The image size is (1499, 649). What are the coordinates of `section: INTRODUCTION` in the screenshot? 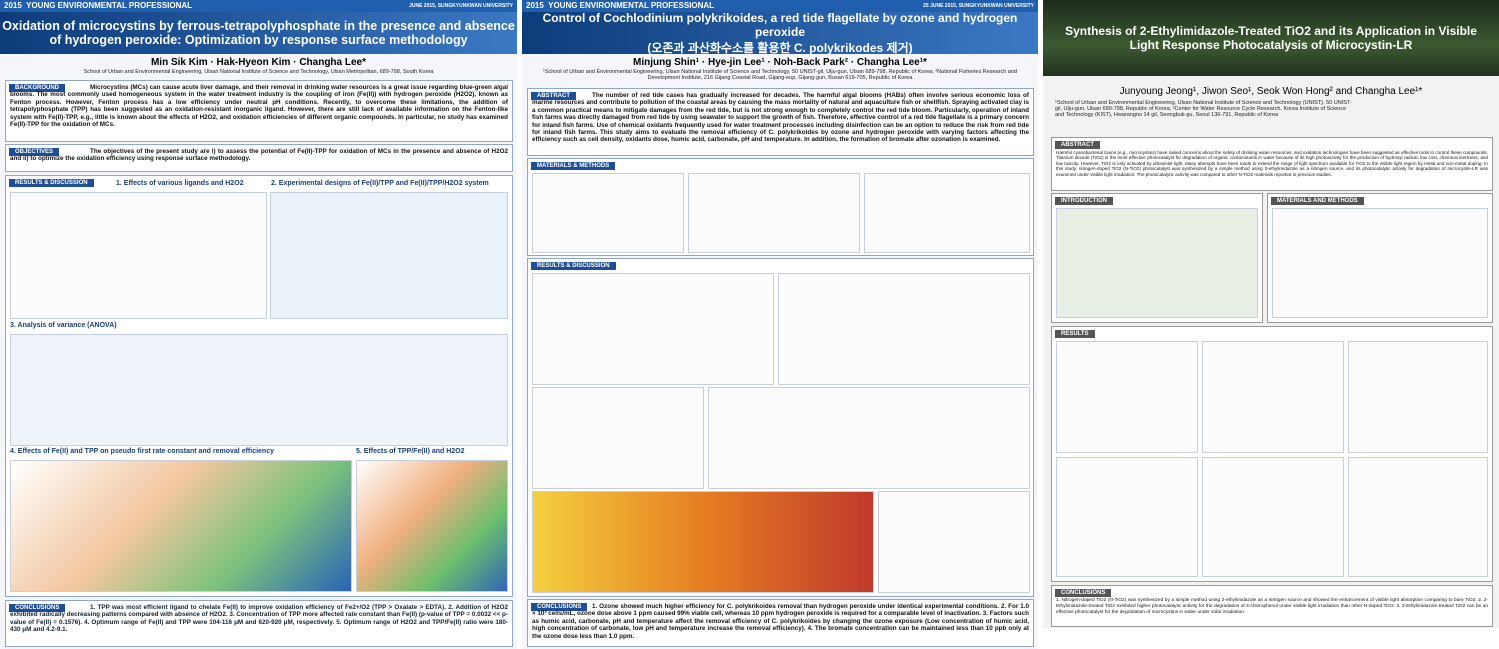 It's located at (1157, 258).